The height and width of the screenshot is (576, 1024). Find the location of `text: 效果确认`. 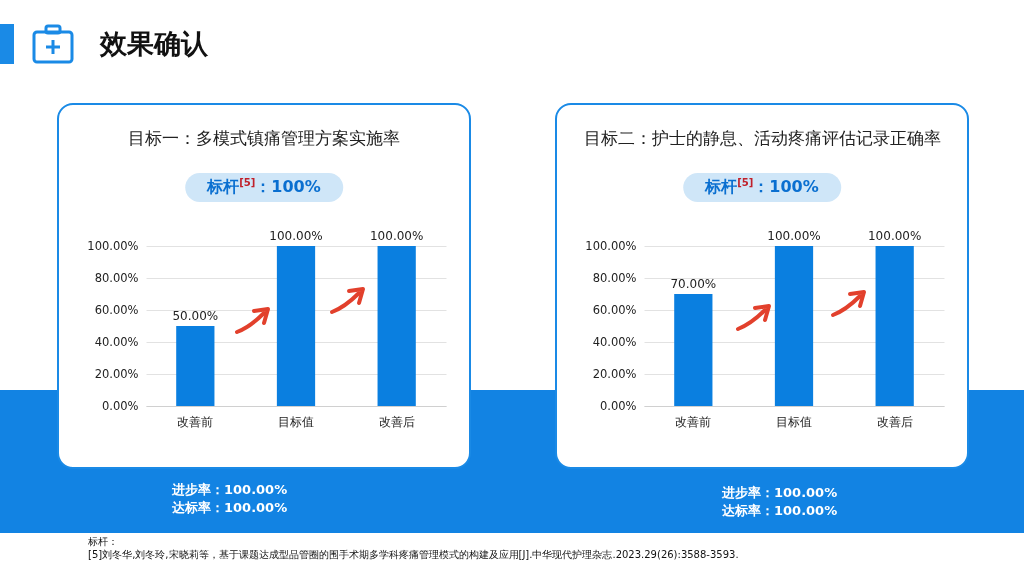

text: 效果确认 is located at coordinates (154, 44).